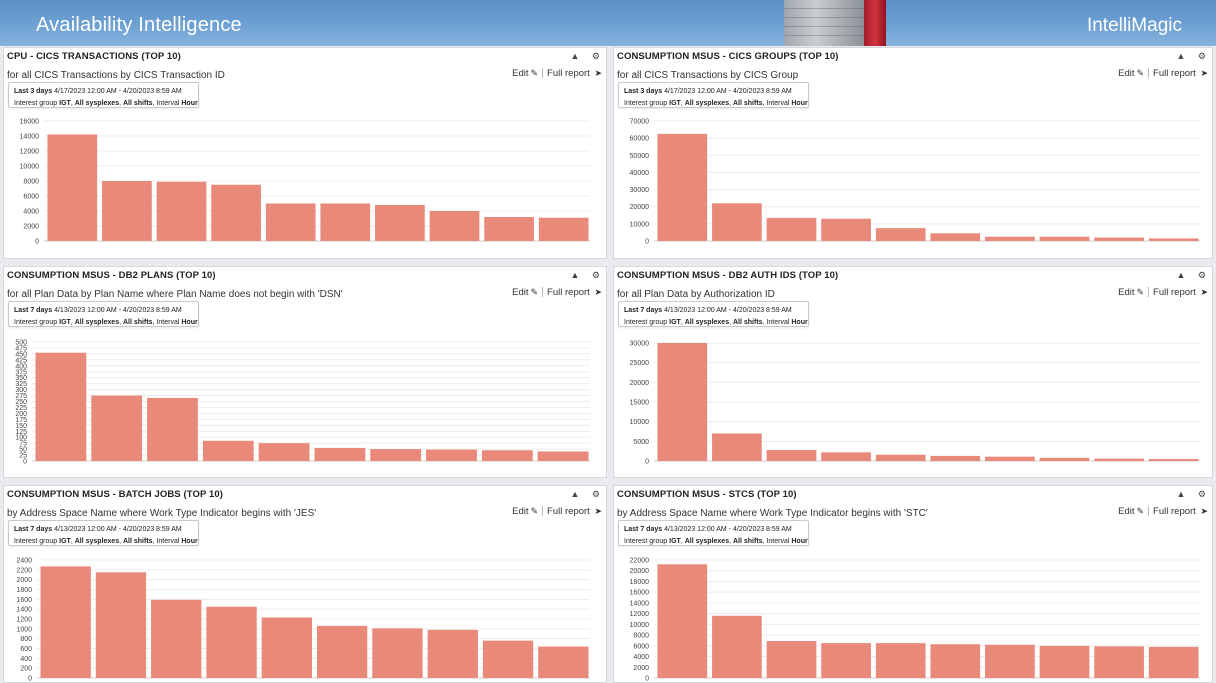  I want to click on y-tick-label: 6000, so click(31, 197).